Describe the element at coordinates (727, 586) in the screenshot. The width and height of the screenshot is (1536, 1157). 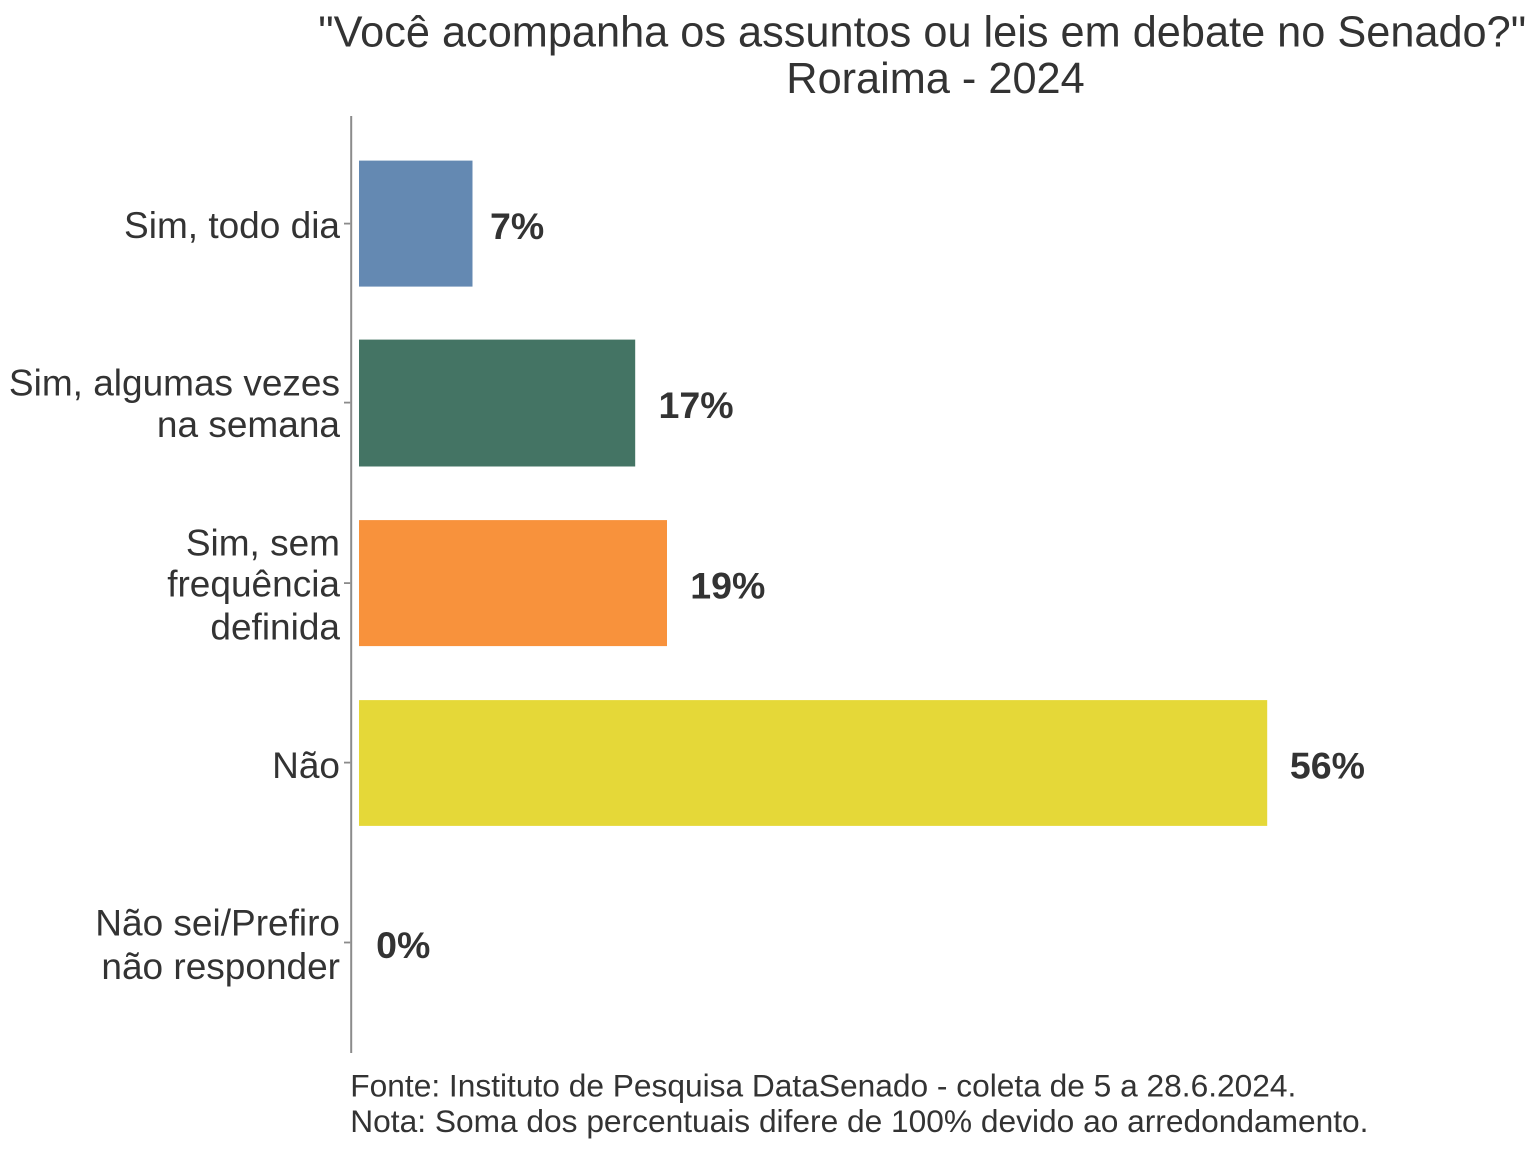
I see `svg-text: 19%` at that location.